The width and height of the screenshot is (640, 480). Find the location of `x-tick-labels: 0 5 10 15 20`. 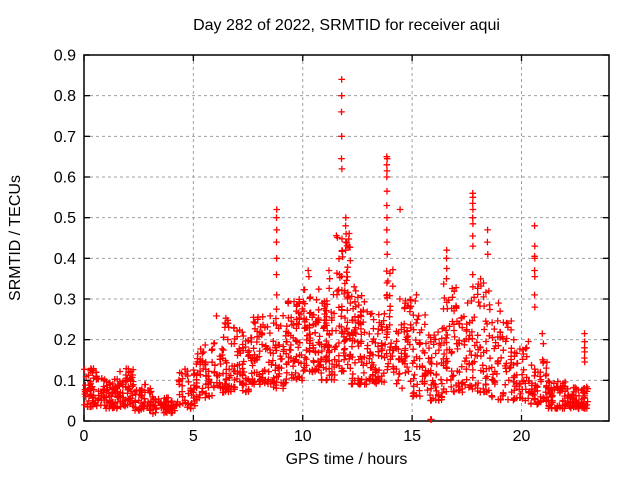

x-tick-labels: 0 5 10 15 20 is located at coordinates (305, 436).